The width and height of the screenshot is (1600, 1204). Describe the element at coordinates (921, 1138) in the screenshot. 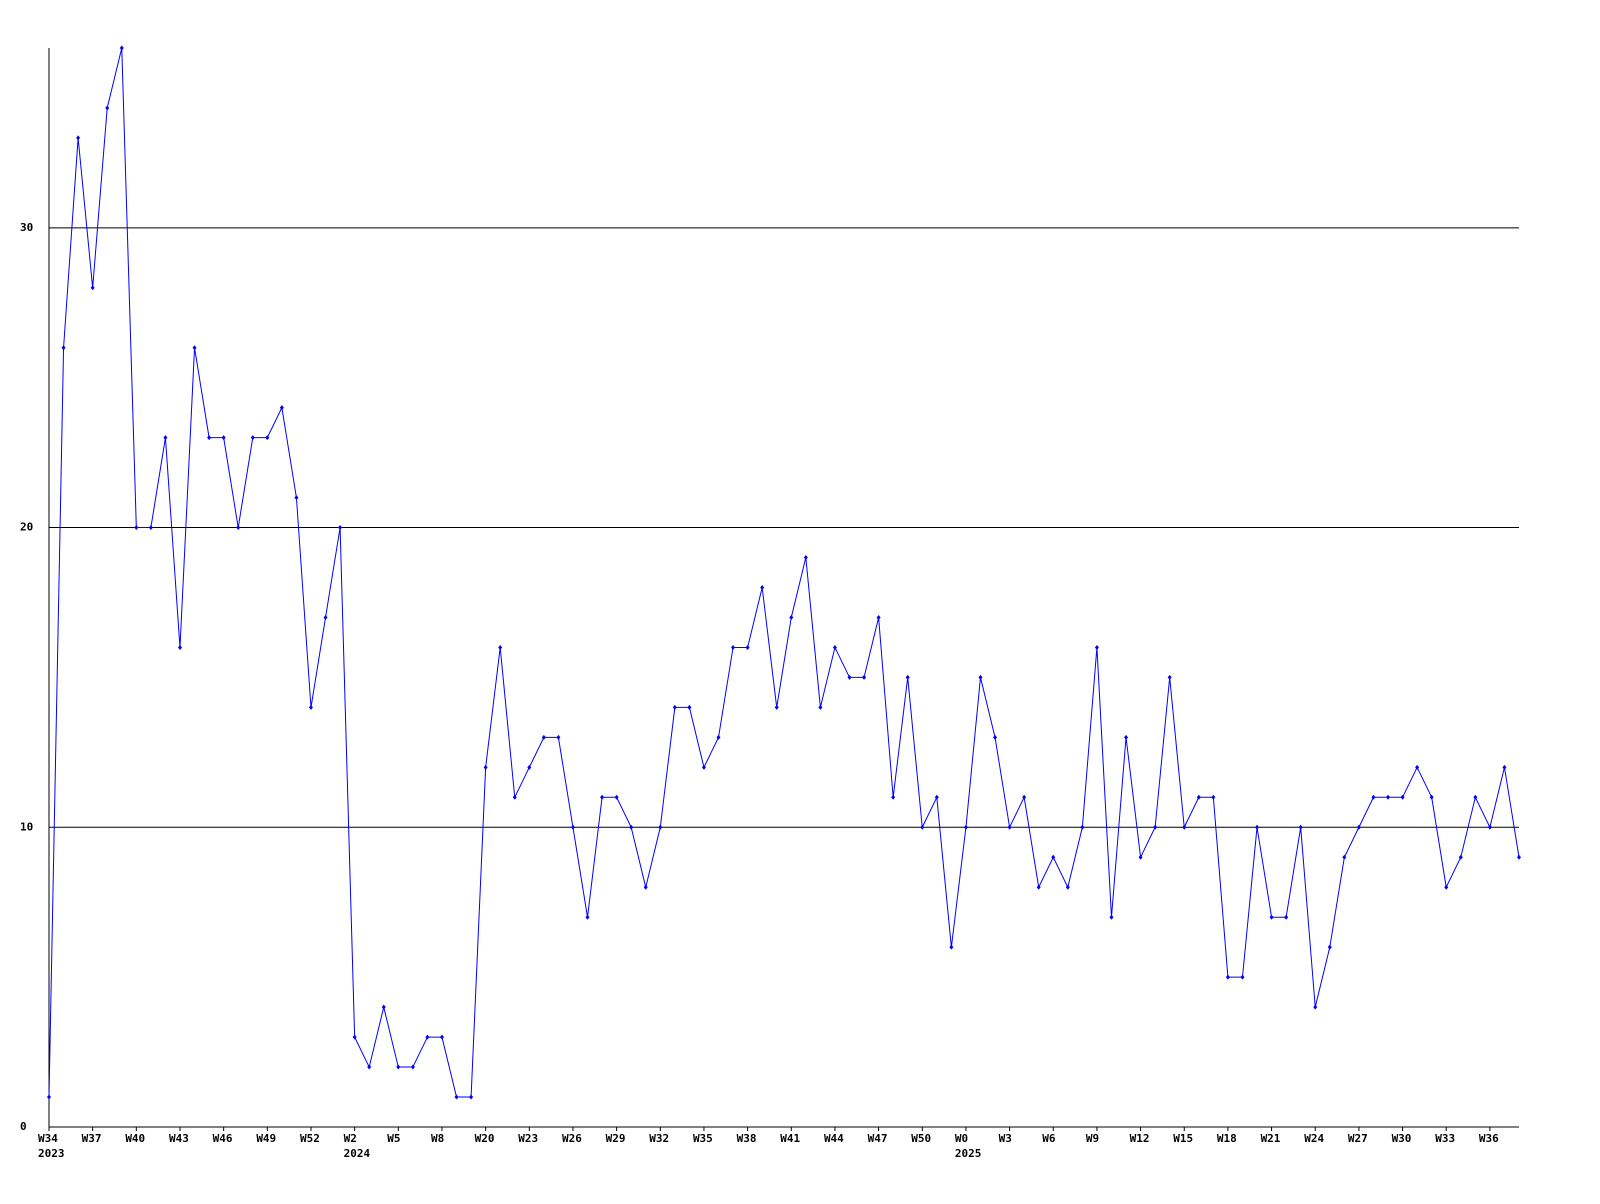

I see `x-tick-label: W50` at that location.